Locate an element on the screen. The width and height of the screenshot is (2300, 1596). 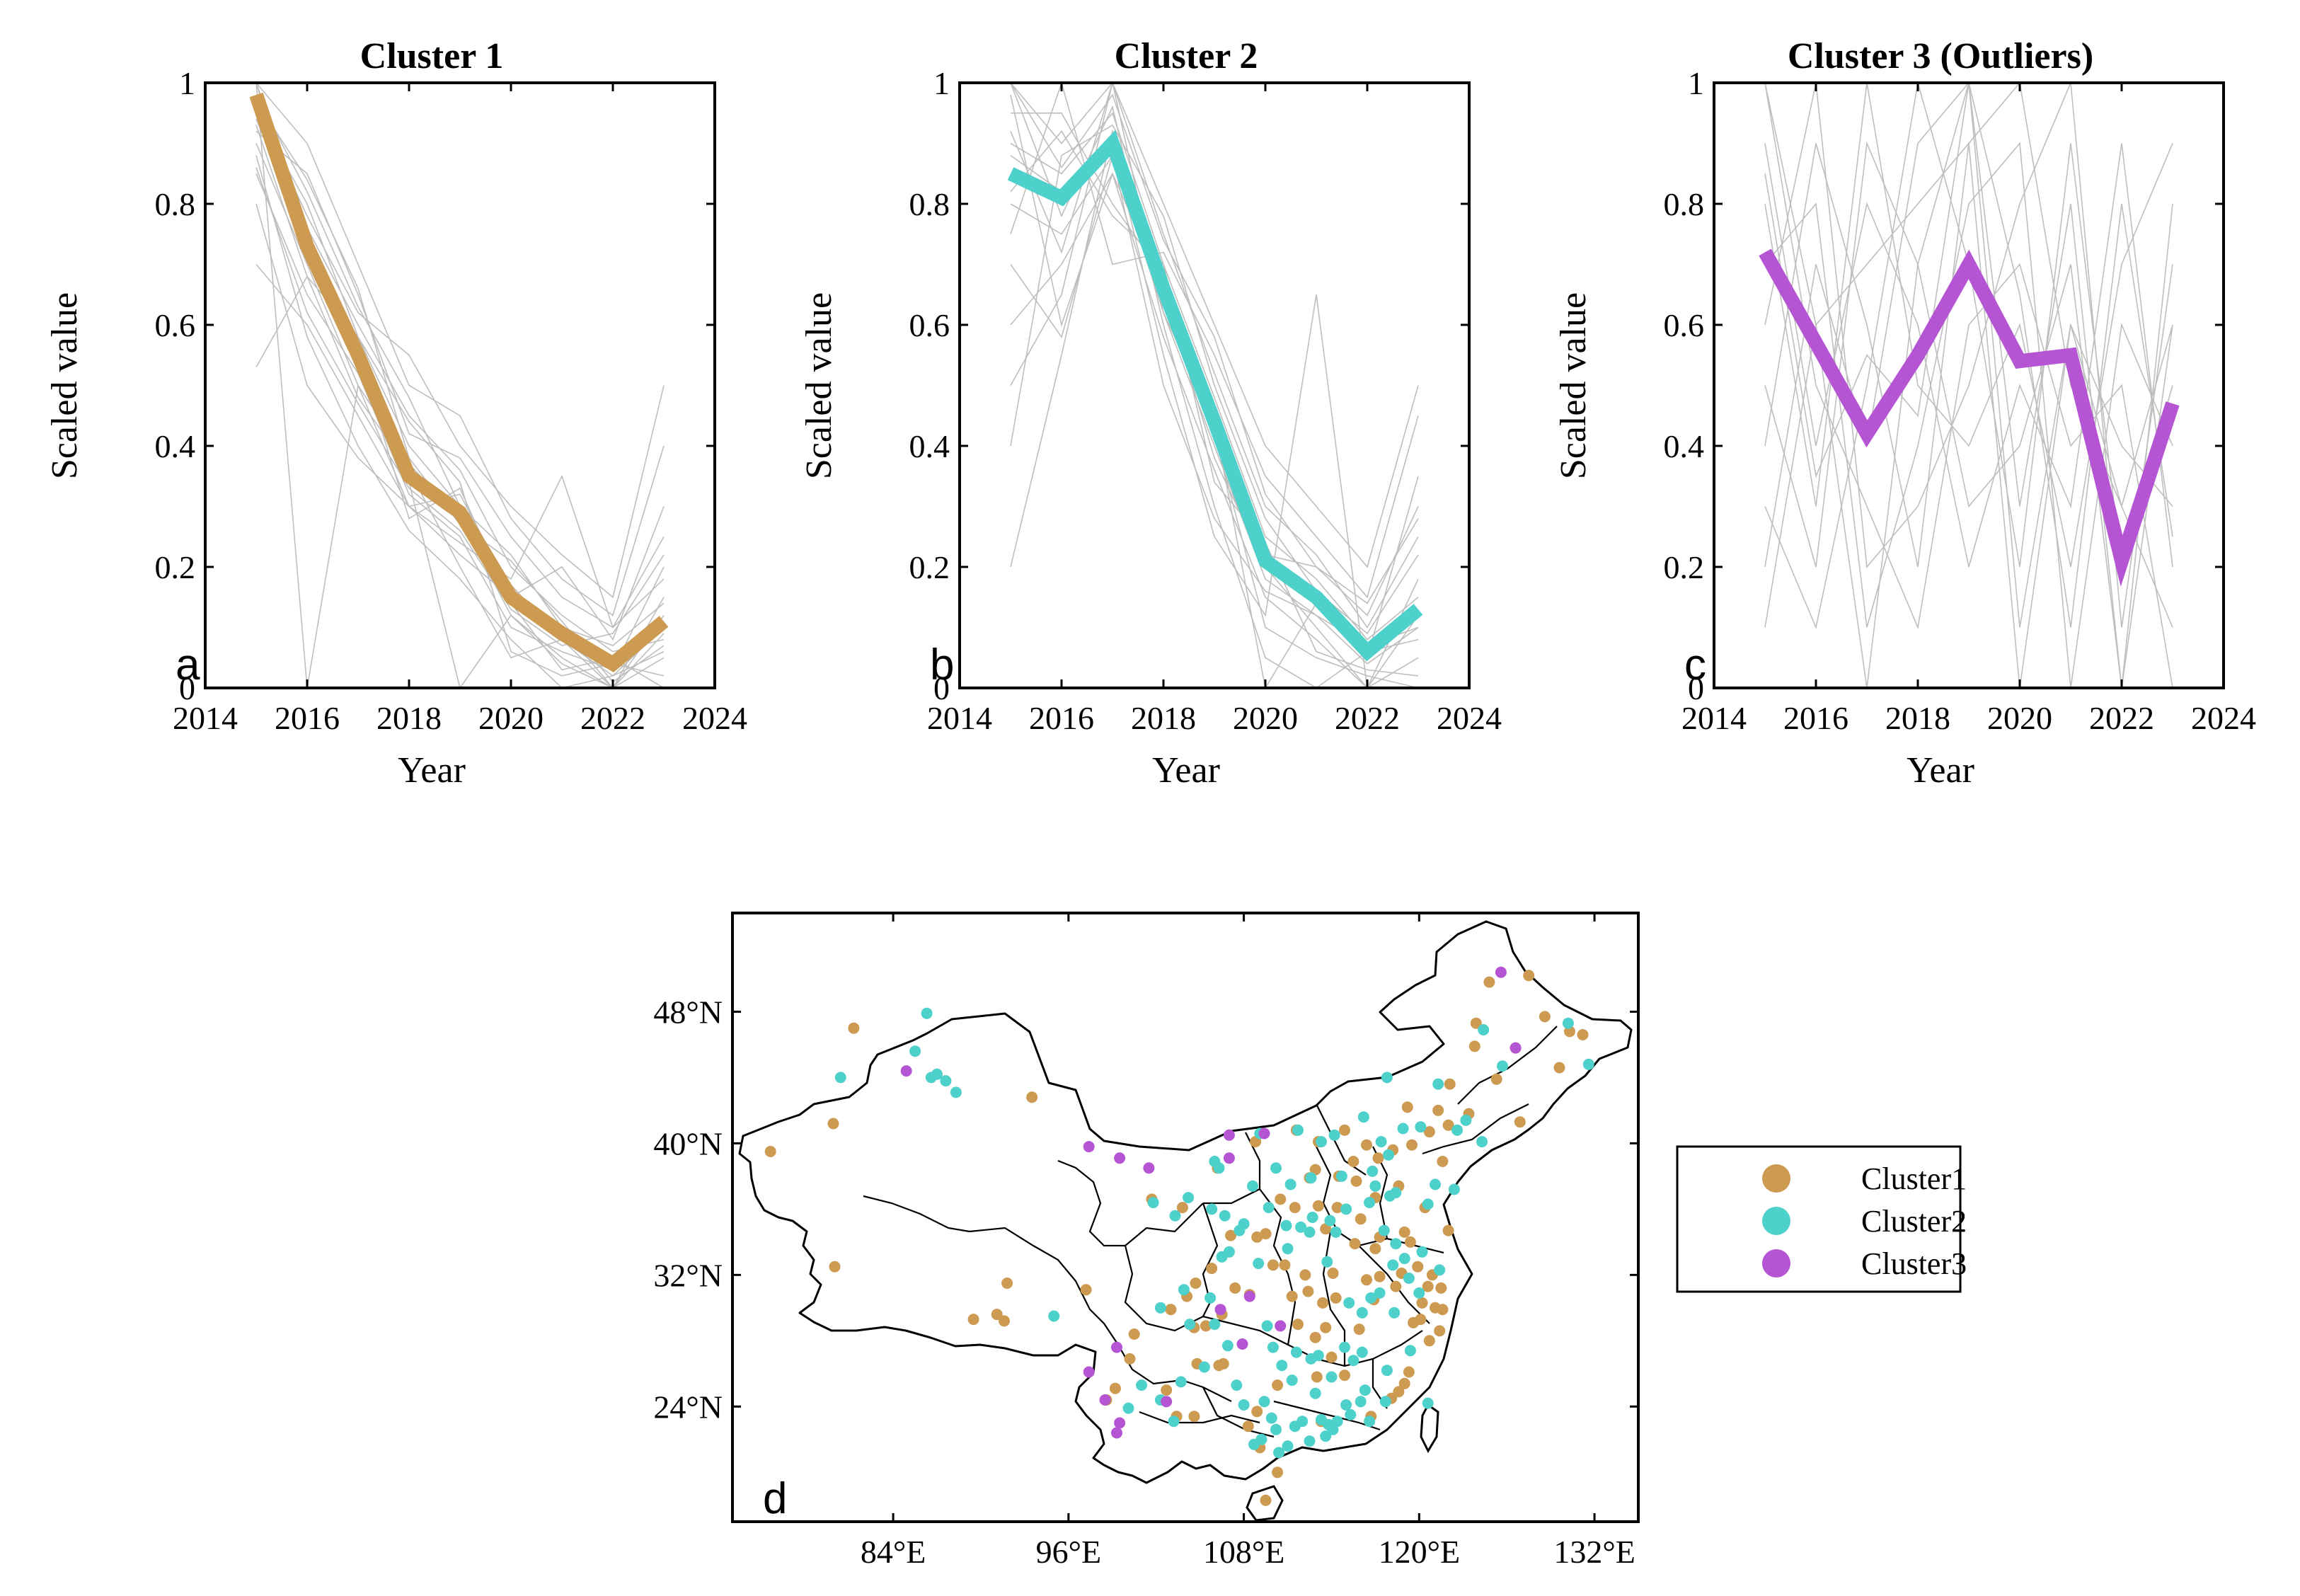
y-tick-label: 0.6 is located at coordinates (1685, 325).